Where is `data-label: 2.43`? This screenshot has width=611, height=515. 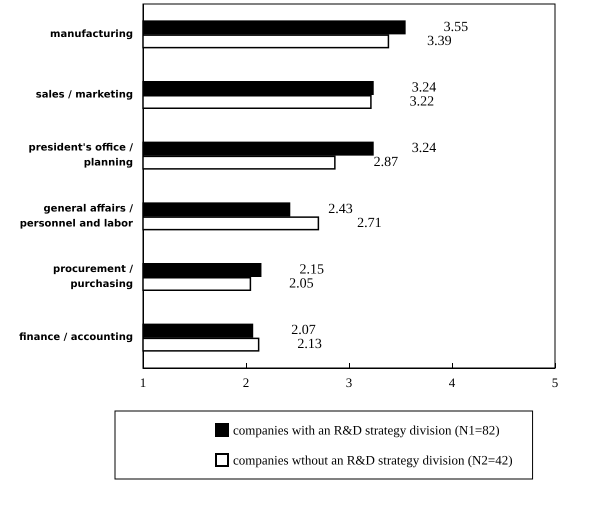 data-label: 2.43 is located at coordinates (340, 209).